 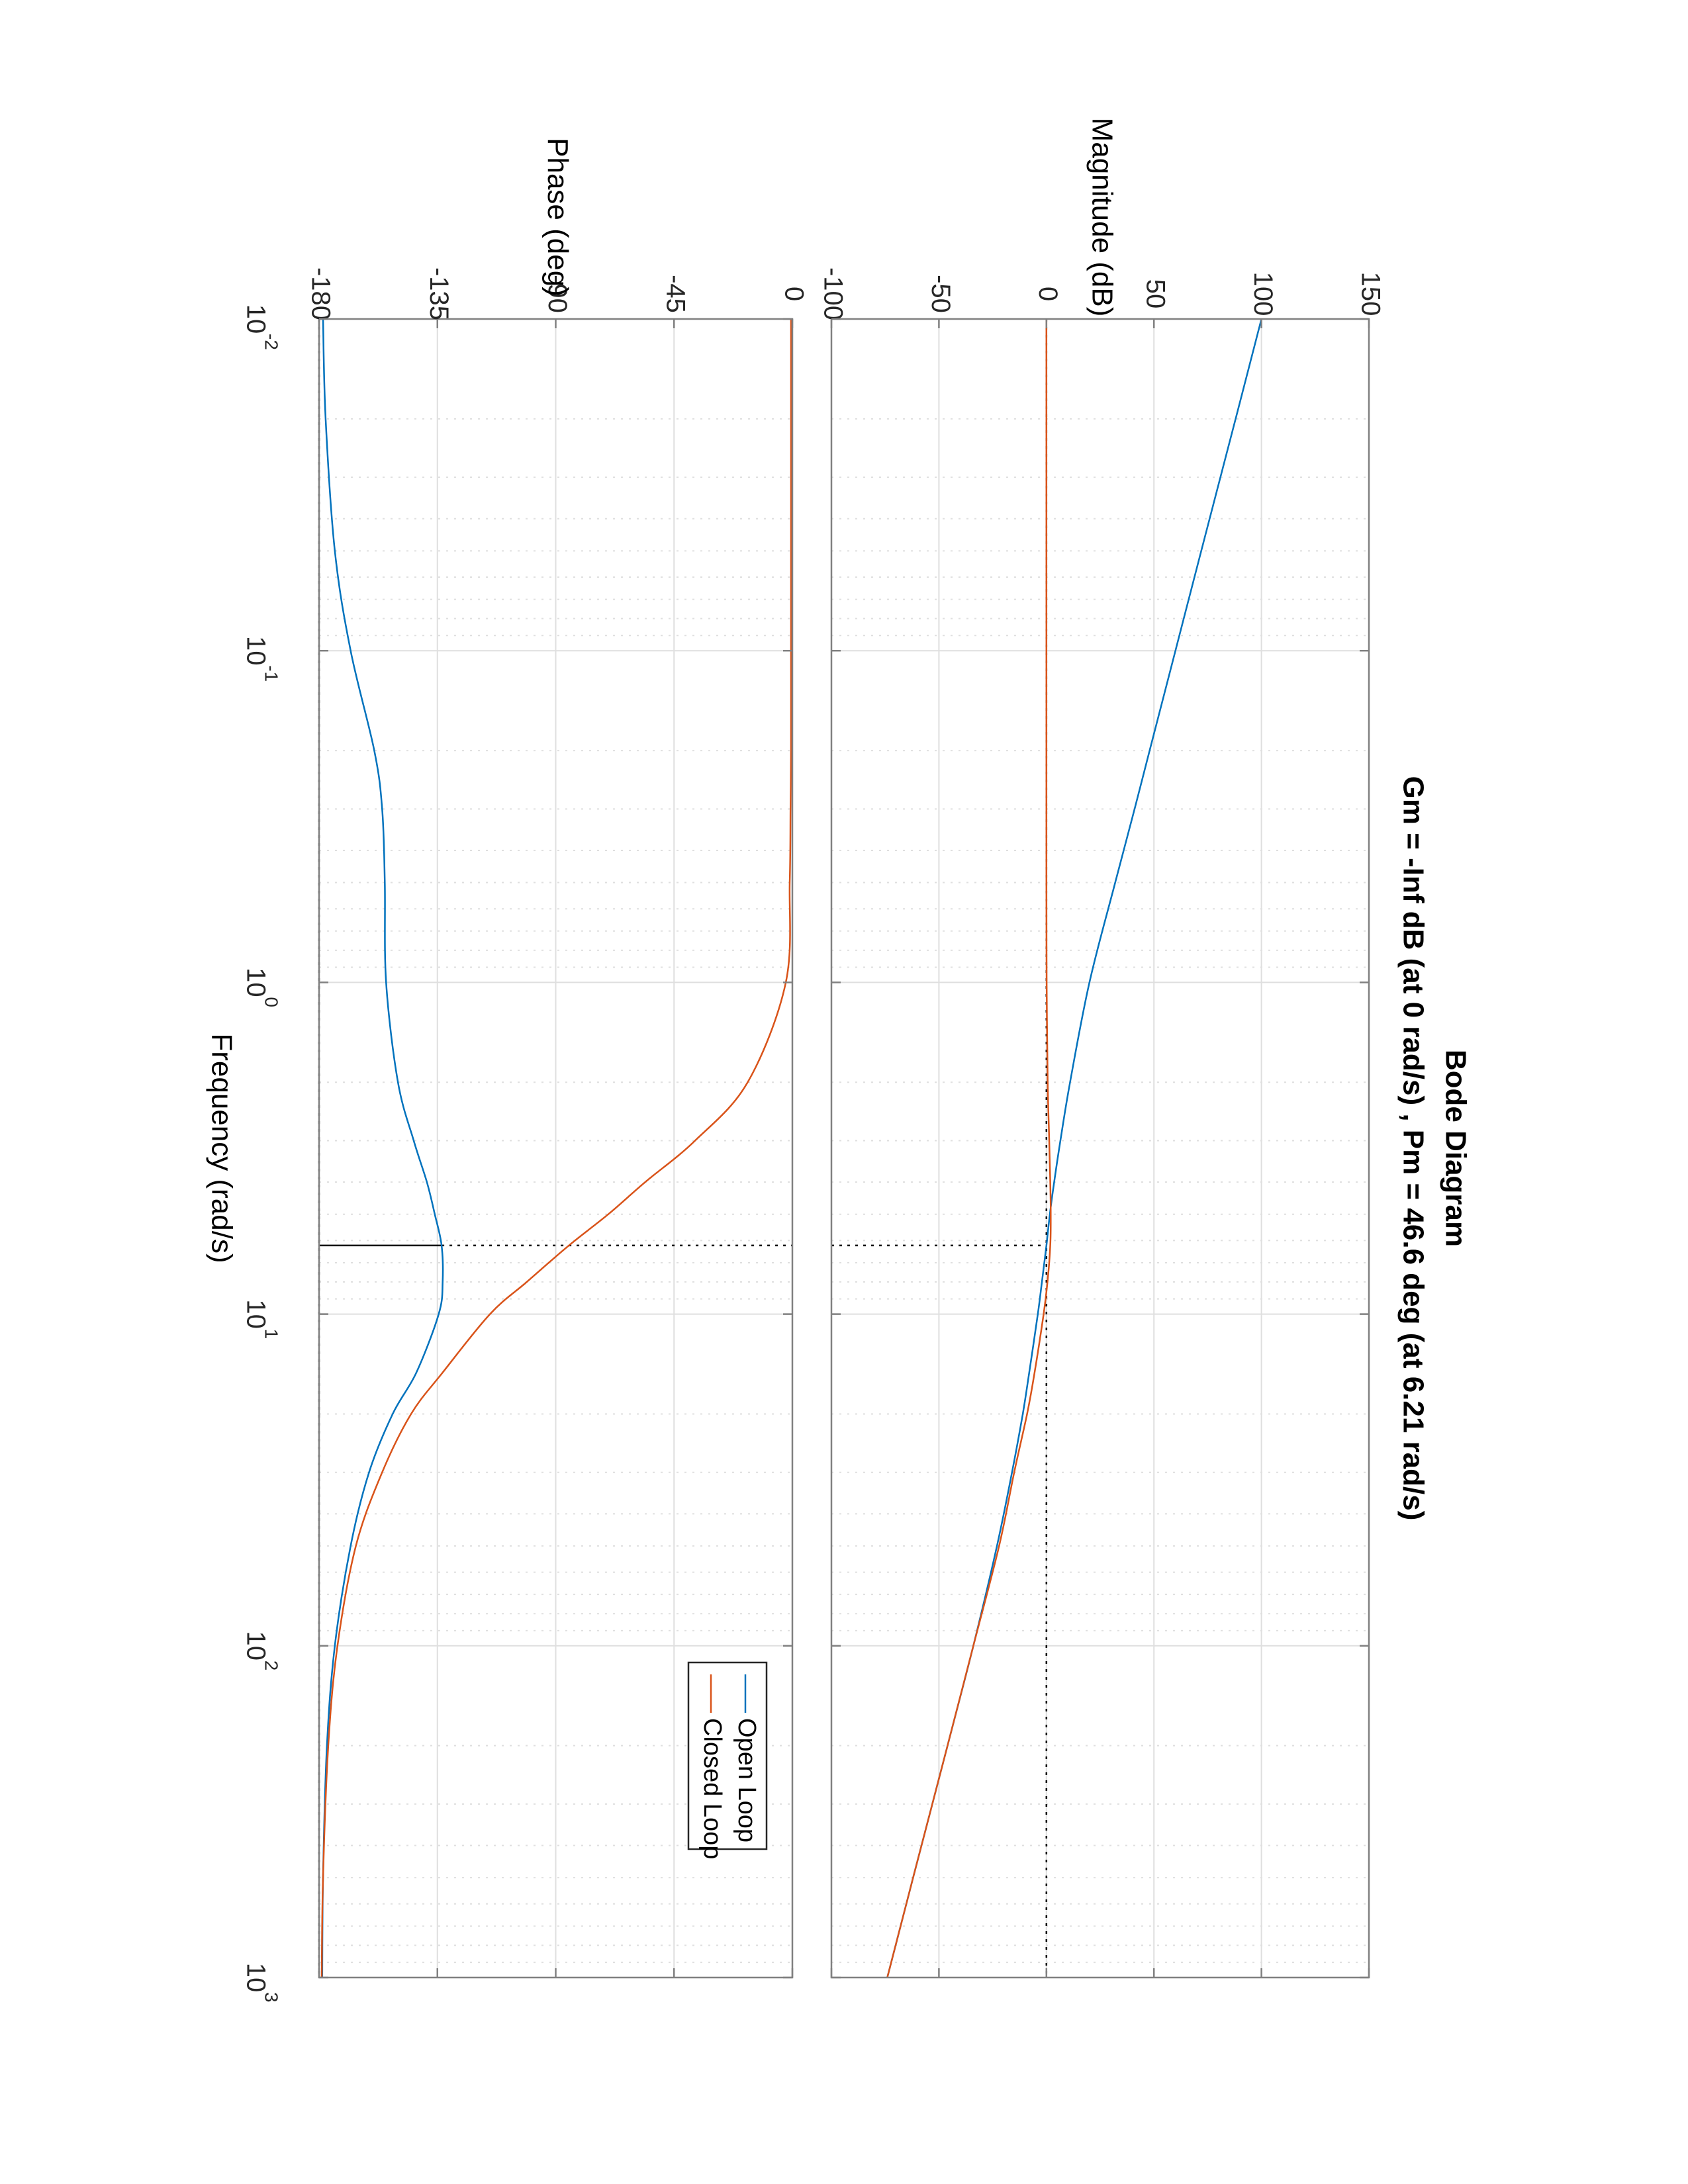 I want to click on frequency-tick-exponent: -1, so click(x=271, y=673).